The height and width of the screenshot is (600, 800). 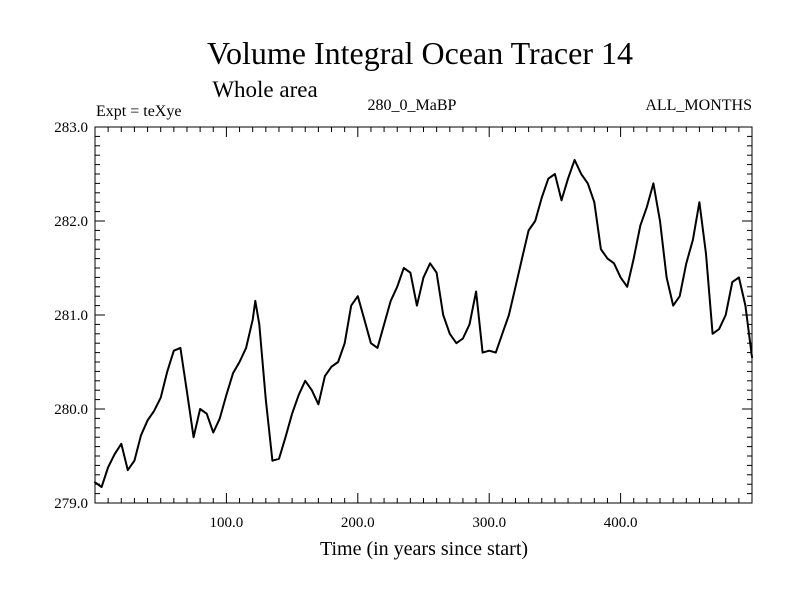 I want to click on y-tick-label: 282.0, so click(x=71, y=222).